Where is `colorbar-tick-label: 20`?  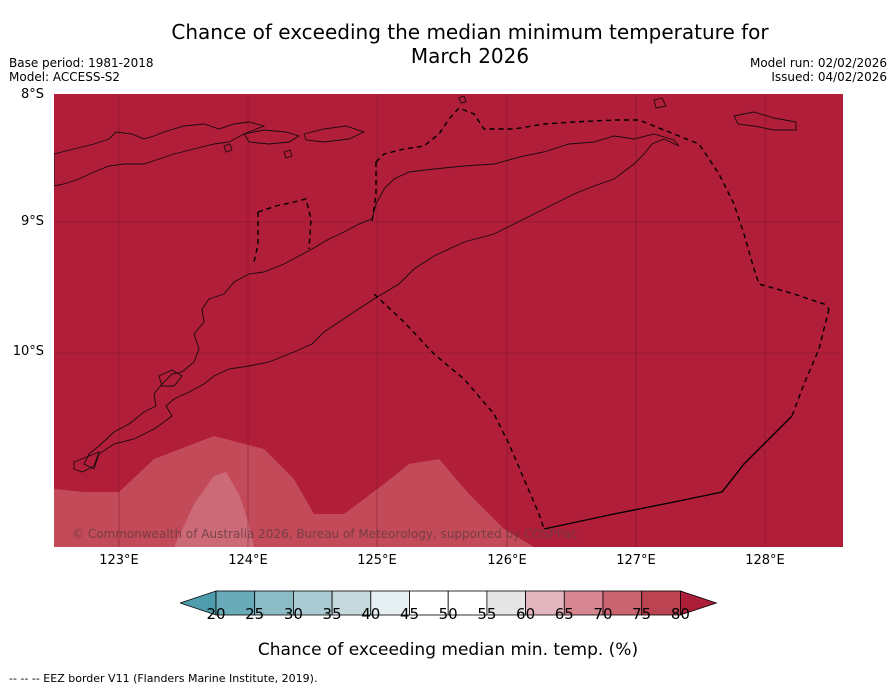 colorbar-tick-label: 20 is located at coordinates (216, 614).